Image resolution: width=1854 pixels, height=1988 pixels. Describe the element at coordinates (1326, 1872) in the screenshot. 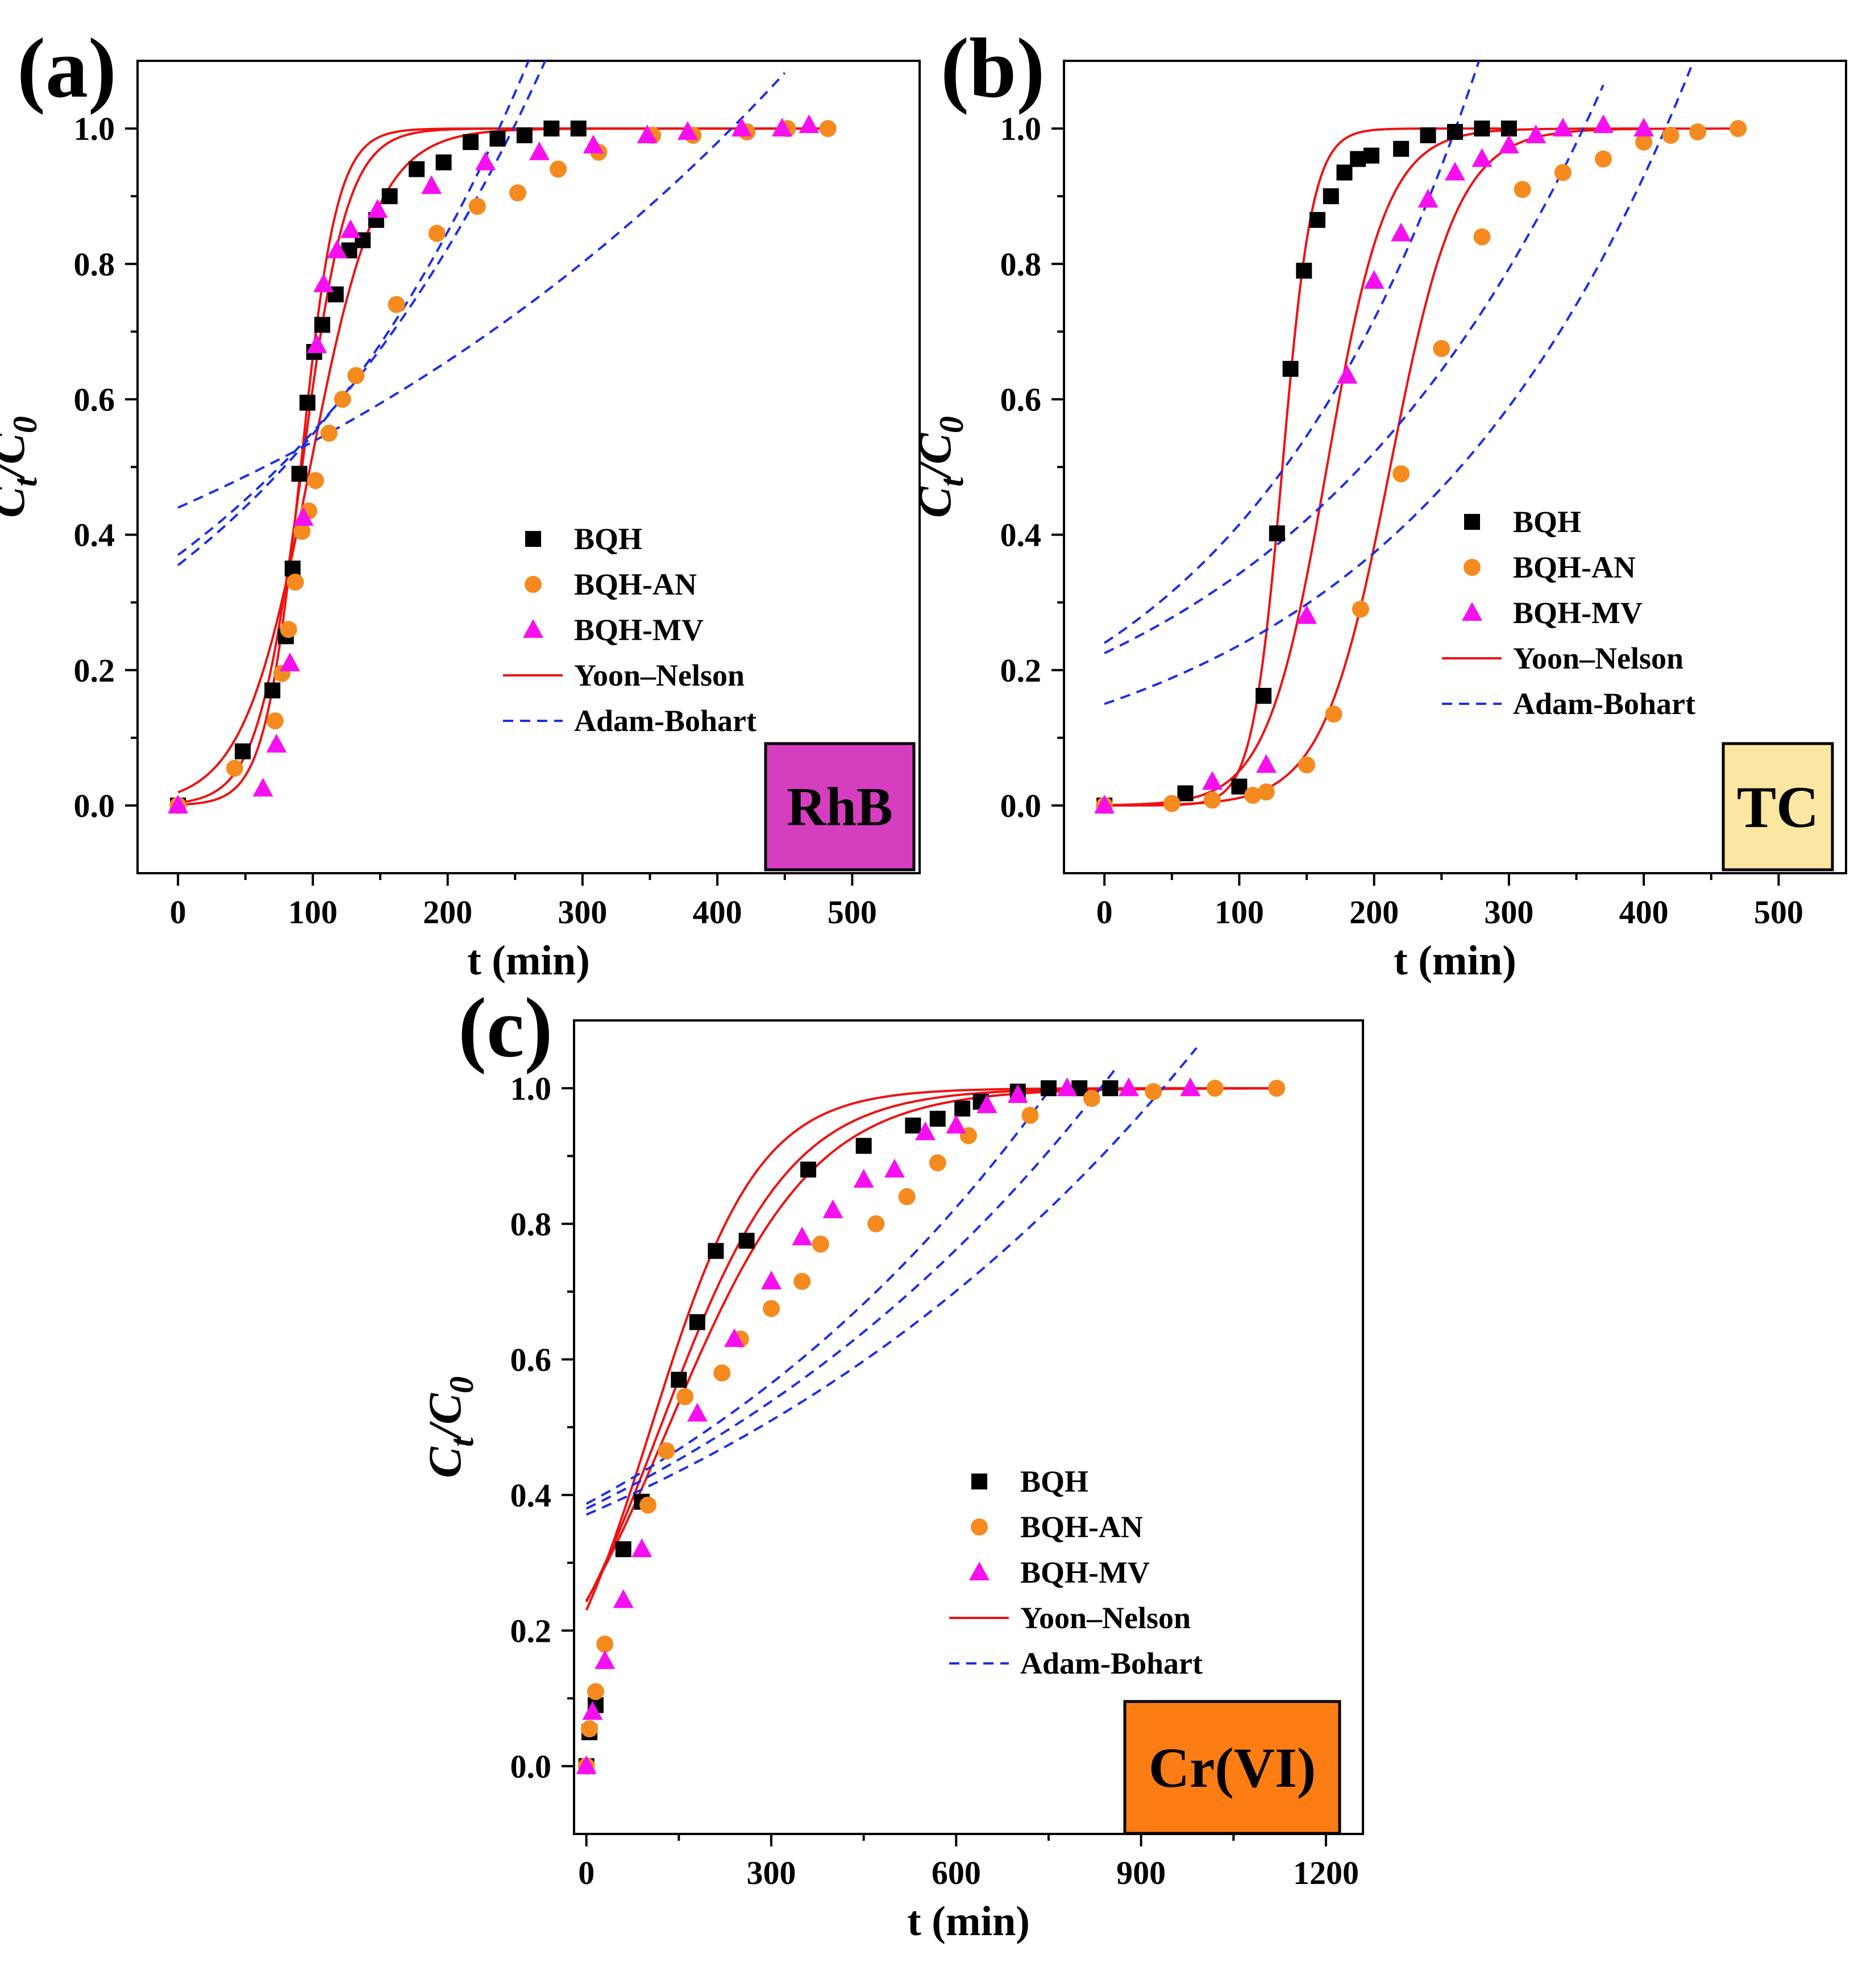

I see `x-tick-label: 1200` at that location.